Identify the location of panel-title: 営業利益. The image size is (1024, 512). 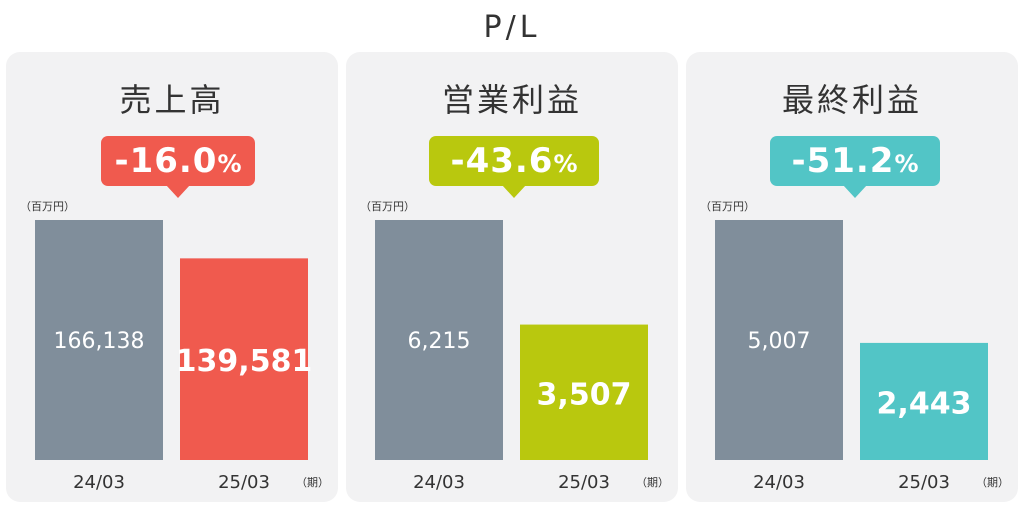
(511, 100).